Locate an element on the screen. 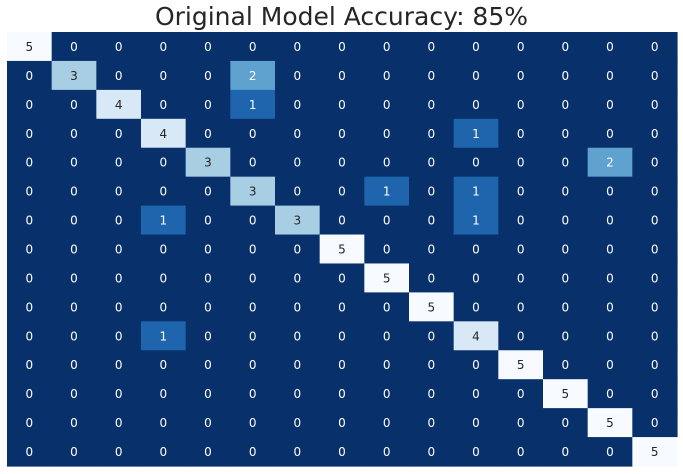 The height and width of the screenshot is (474, 683). cell-label-r14-c9: 0 is located at coordinates (432, 452).